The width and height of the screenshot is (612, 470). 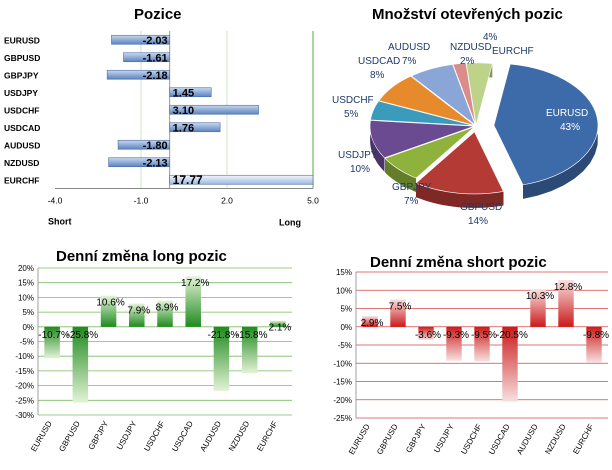 I want to click on tick-label: 5.0, so click(x=313, y=201).